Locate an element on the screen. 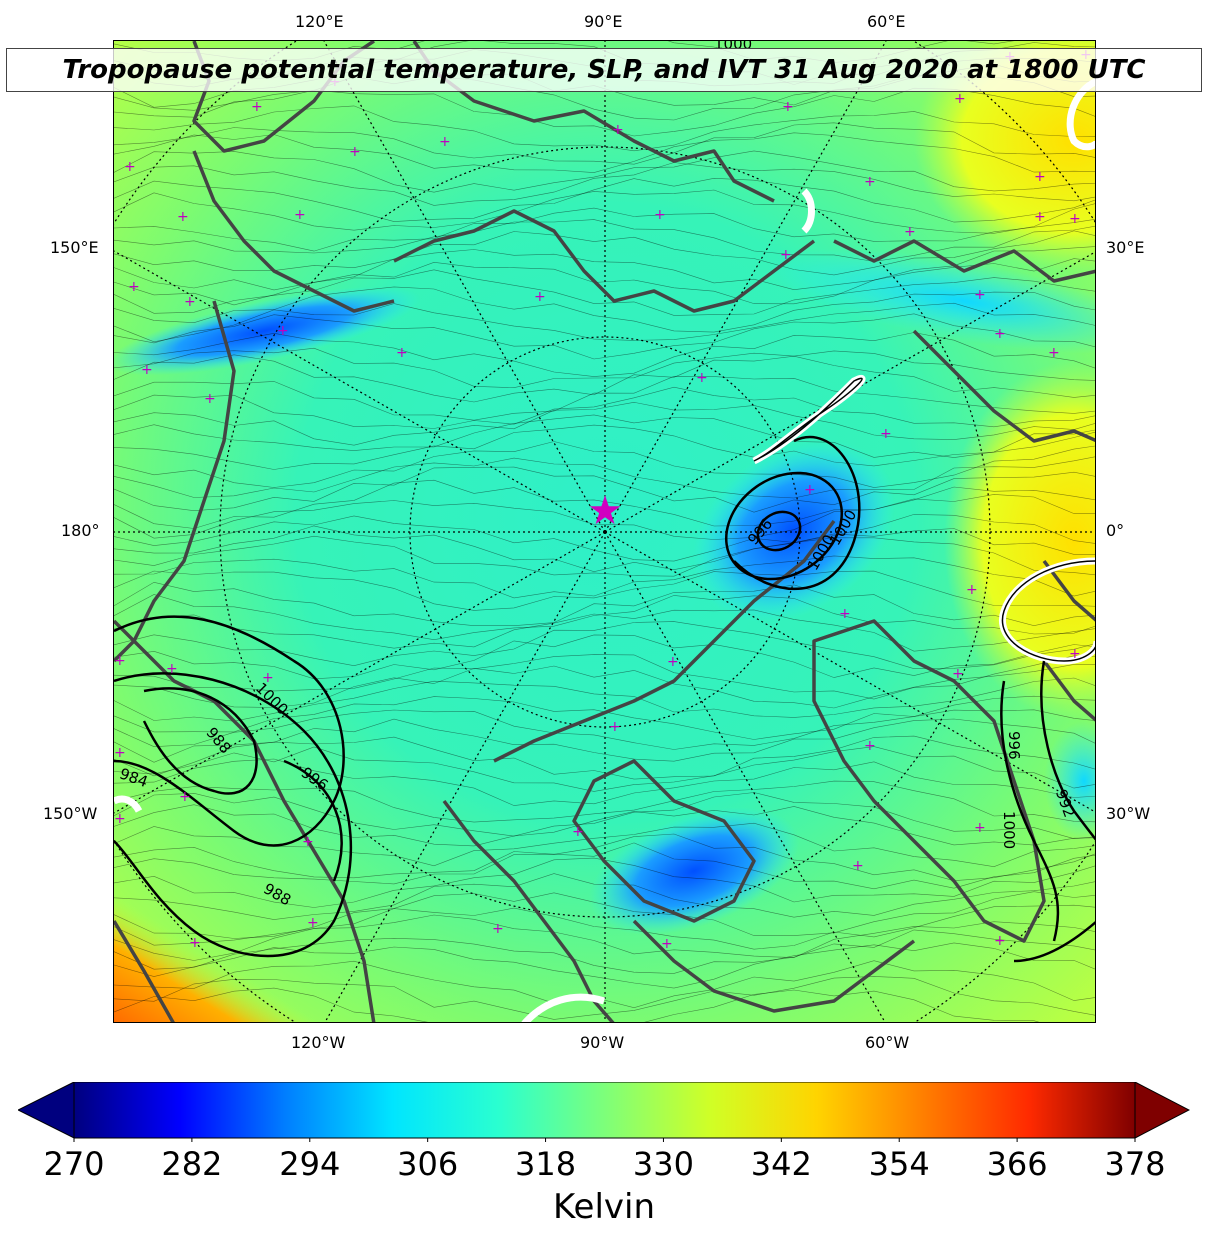 The width and height of the screenshot is (1209, 1238). lon-label-right: 30°E is located at coordinates (1125, 247).